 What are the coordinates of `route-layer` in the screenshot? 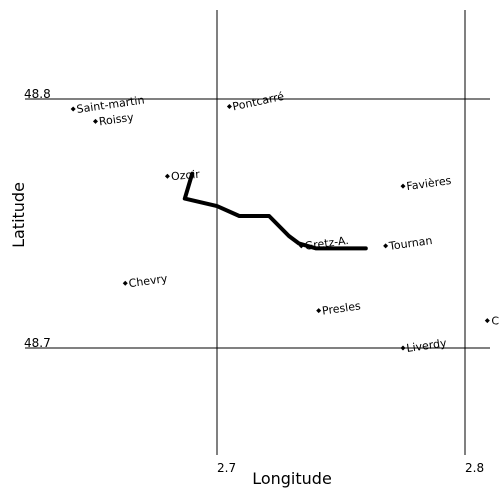 It's located at (275, 211).